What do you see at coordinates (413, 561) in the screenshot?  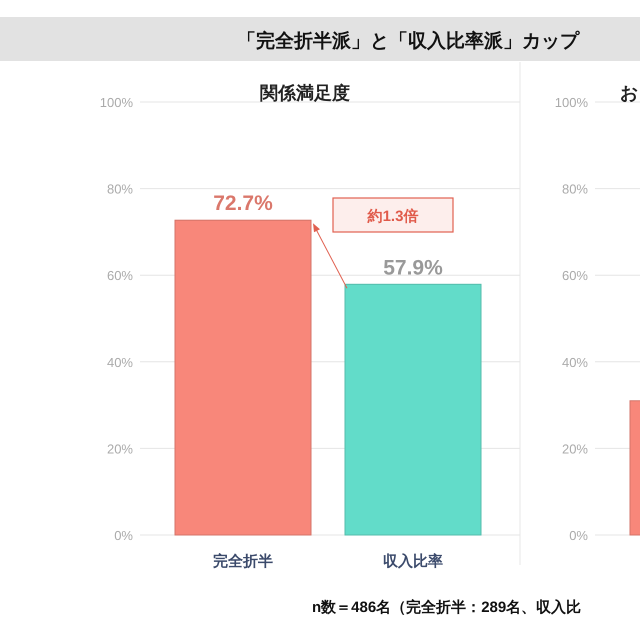 I see `x-tick-label: 収入比率` at bounding box center [413, 561].